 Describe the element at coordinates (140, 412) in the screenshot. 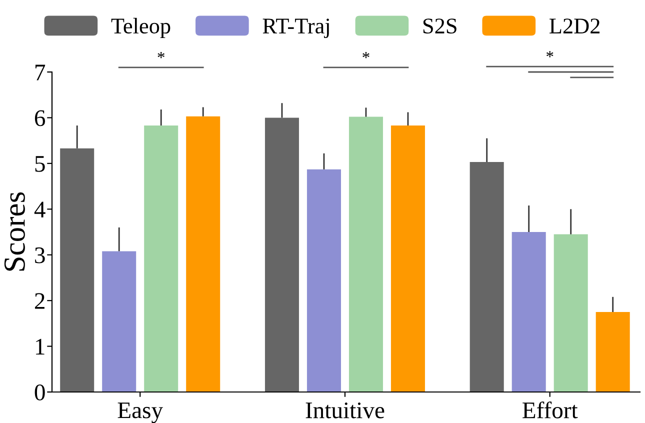

I see `x-tick-label: Easy` at that location.